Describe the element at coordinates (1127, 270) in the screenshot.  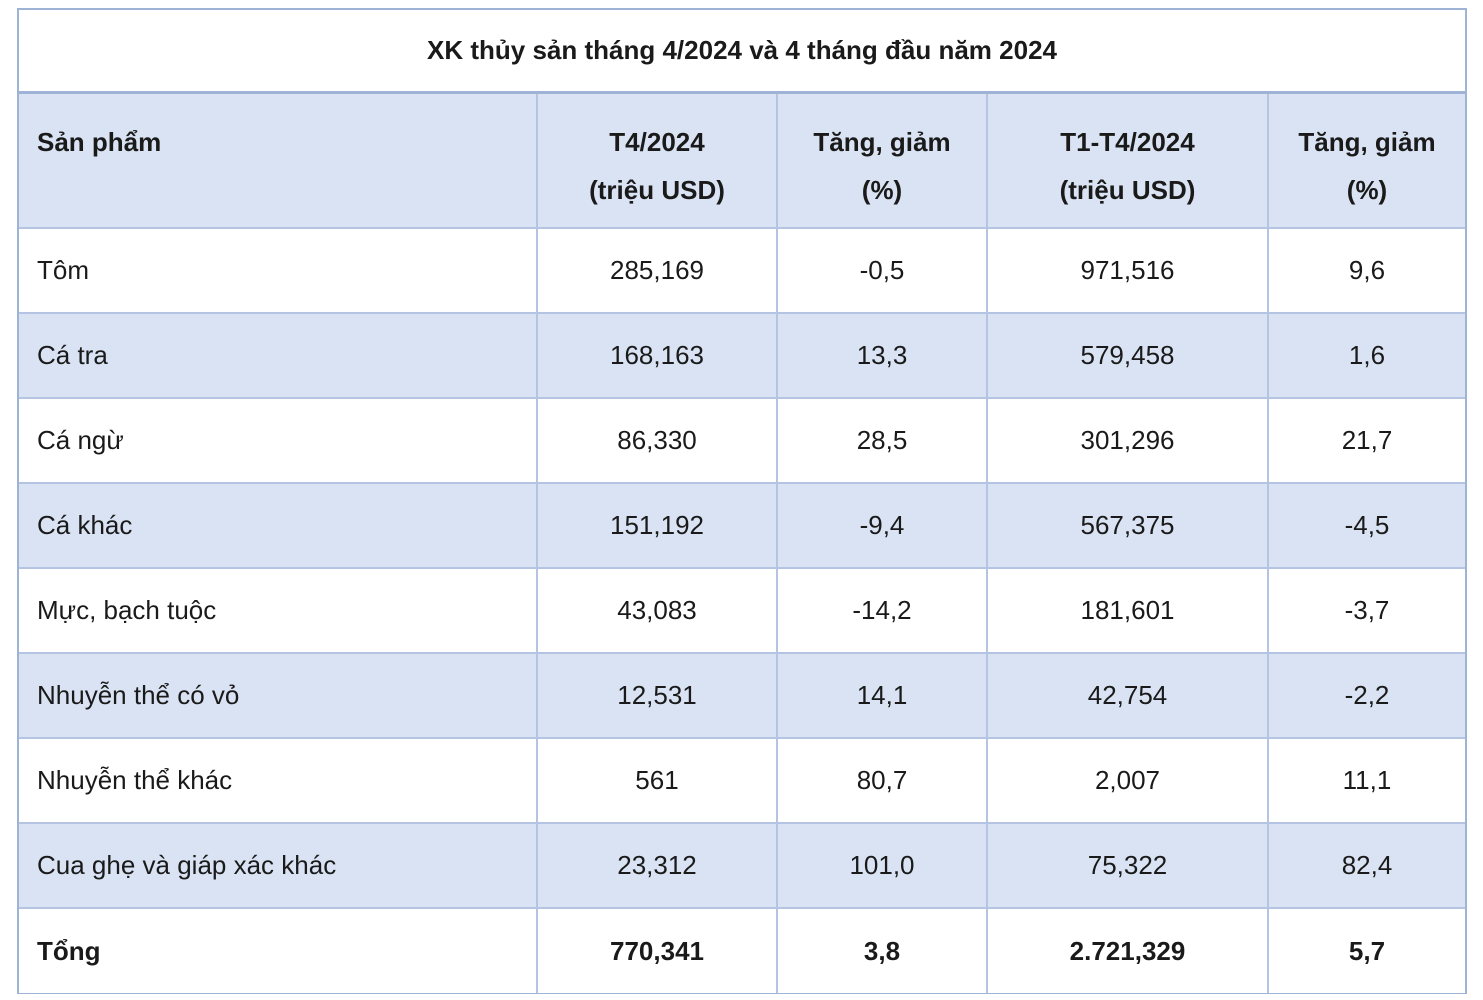
I see `cell-ytd: 971,516` at that location.